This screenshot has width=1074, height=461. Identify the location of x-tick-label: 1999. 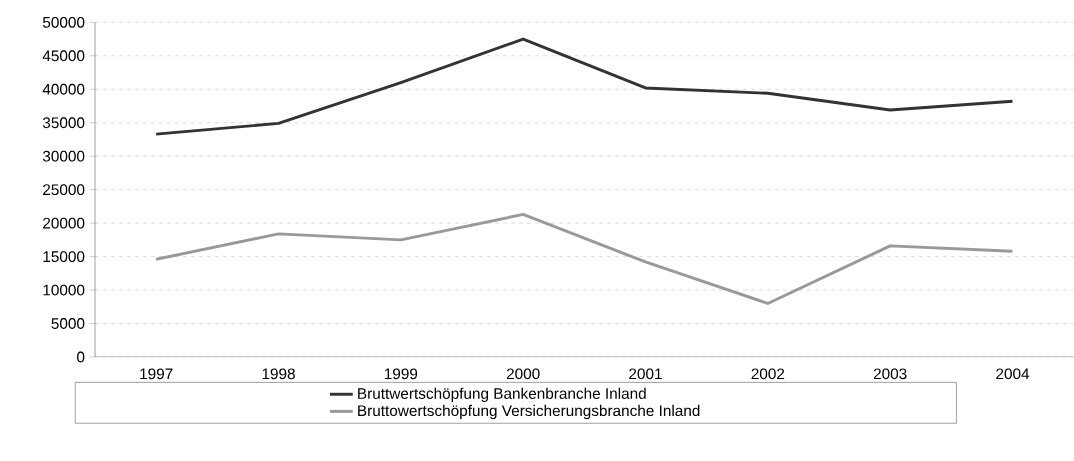
(401, 374).